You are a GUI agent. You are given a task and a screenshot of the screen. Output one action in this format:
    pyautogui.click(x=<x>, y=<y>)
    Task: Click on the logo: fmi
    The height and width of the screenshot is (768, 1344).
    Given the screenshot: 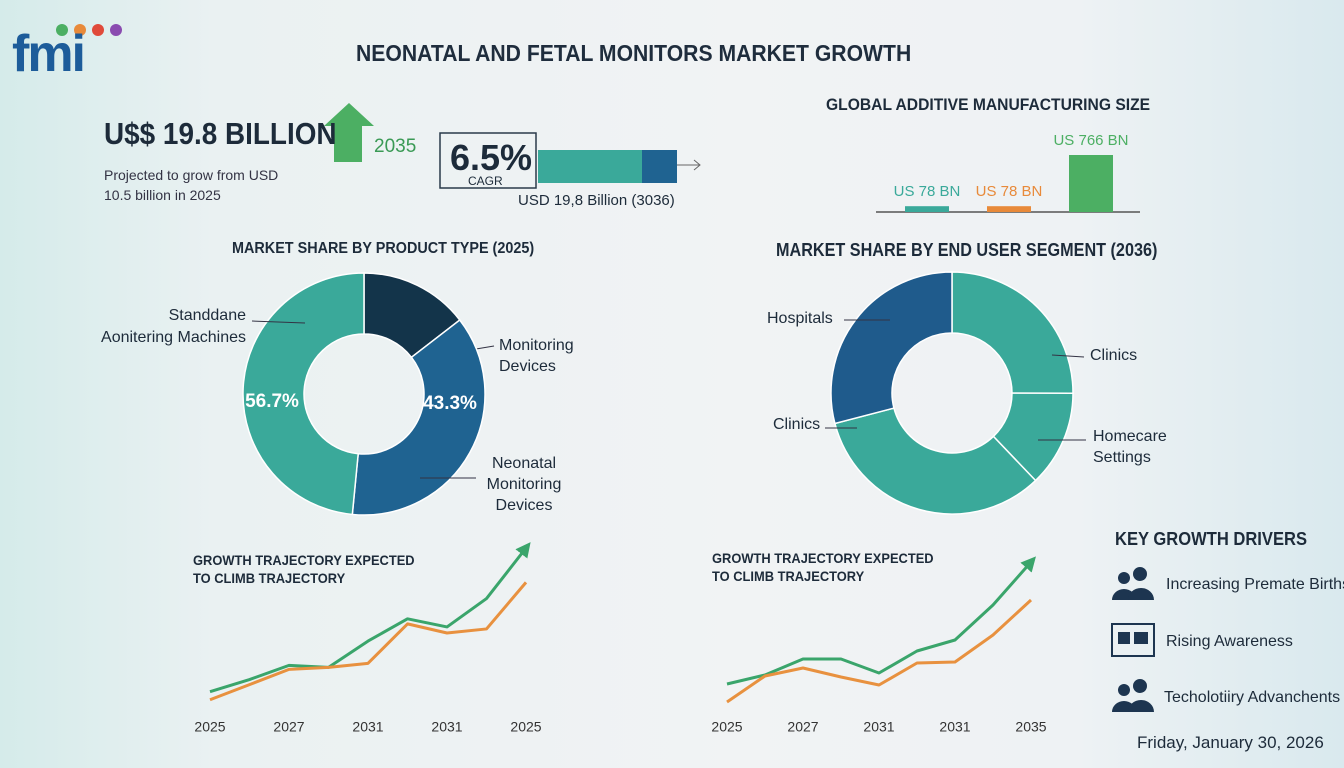 What is the action you would take?
    pyautogui.click(x=49, y=54)
    